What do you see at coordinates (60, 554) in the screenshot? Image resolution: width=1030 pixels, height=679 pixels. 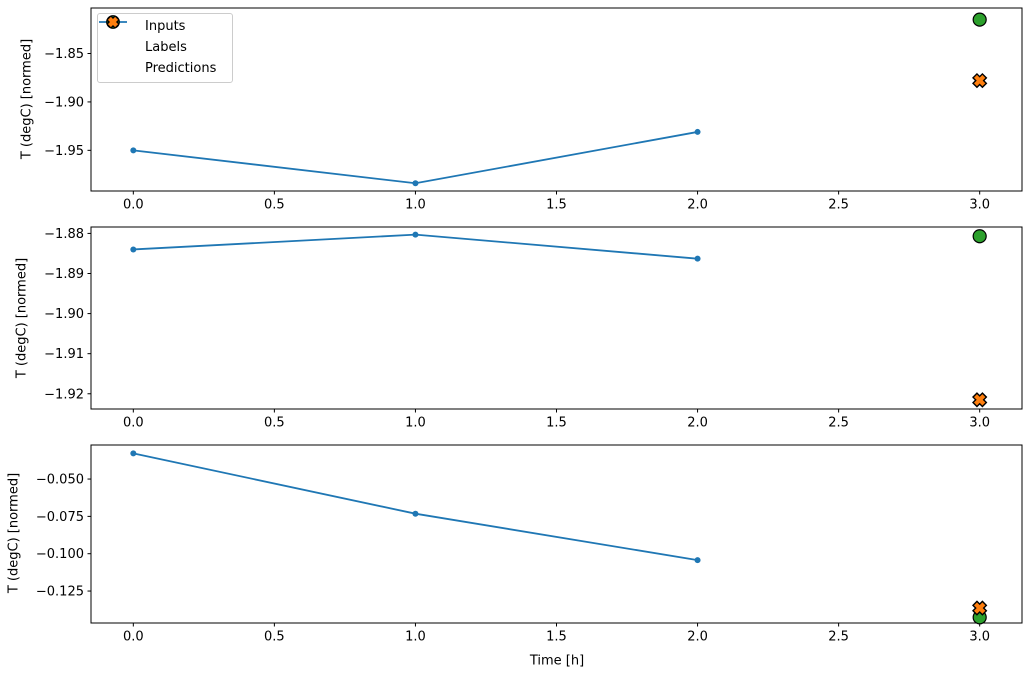 I see `y-tick-label: −0.100` at bounding box center [60, 554].